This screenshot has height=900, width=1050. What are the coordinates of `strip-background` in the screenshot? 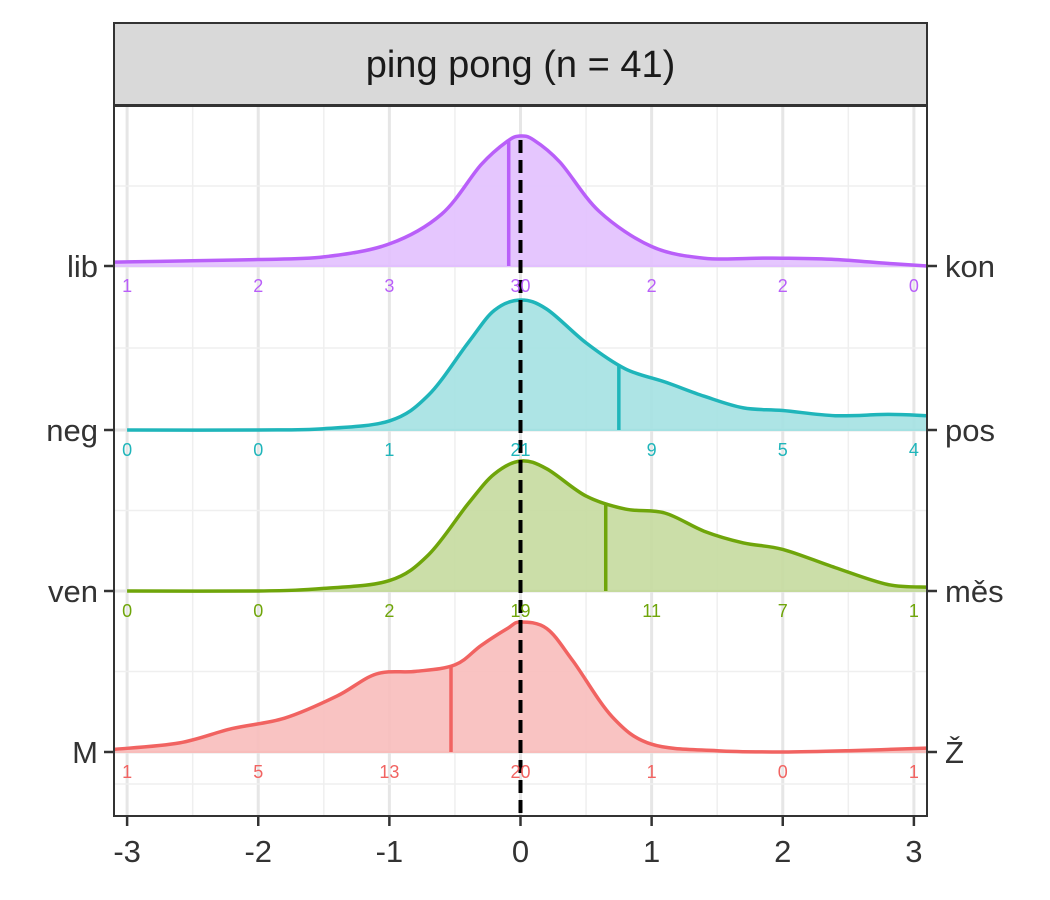 It's located at (520, 64).